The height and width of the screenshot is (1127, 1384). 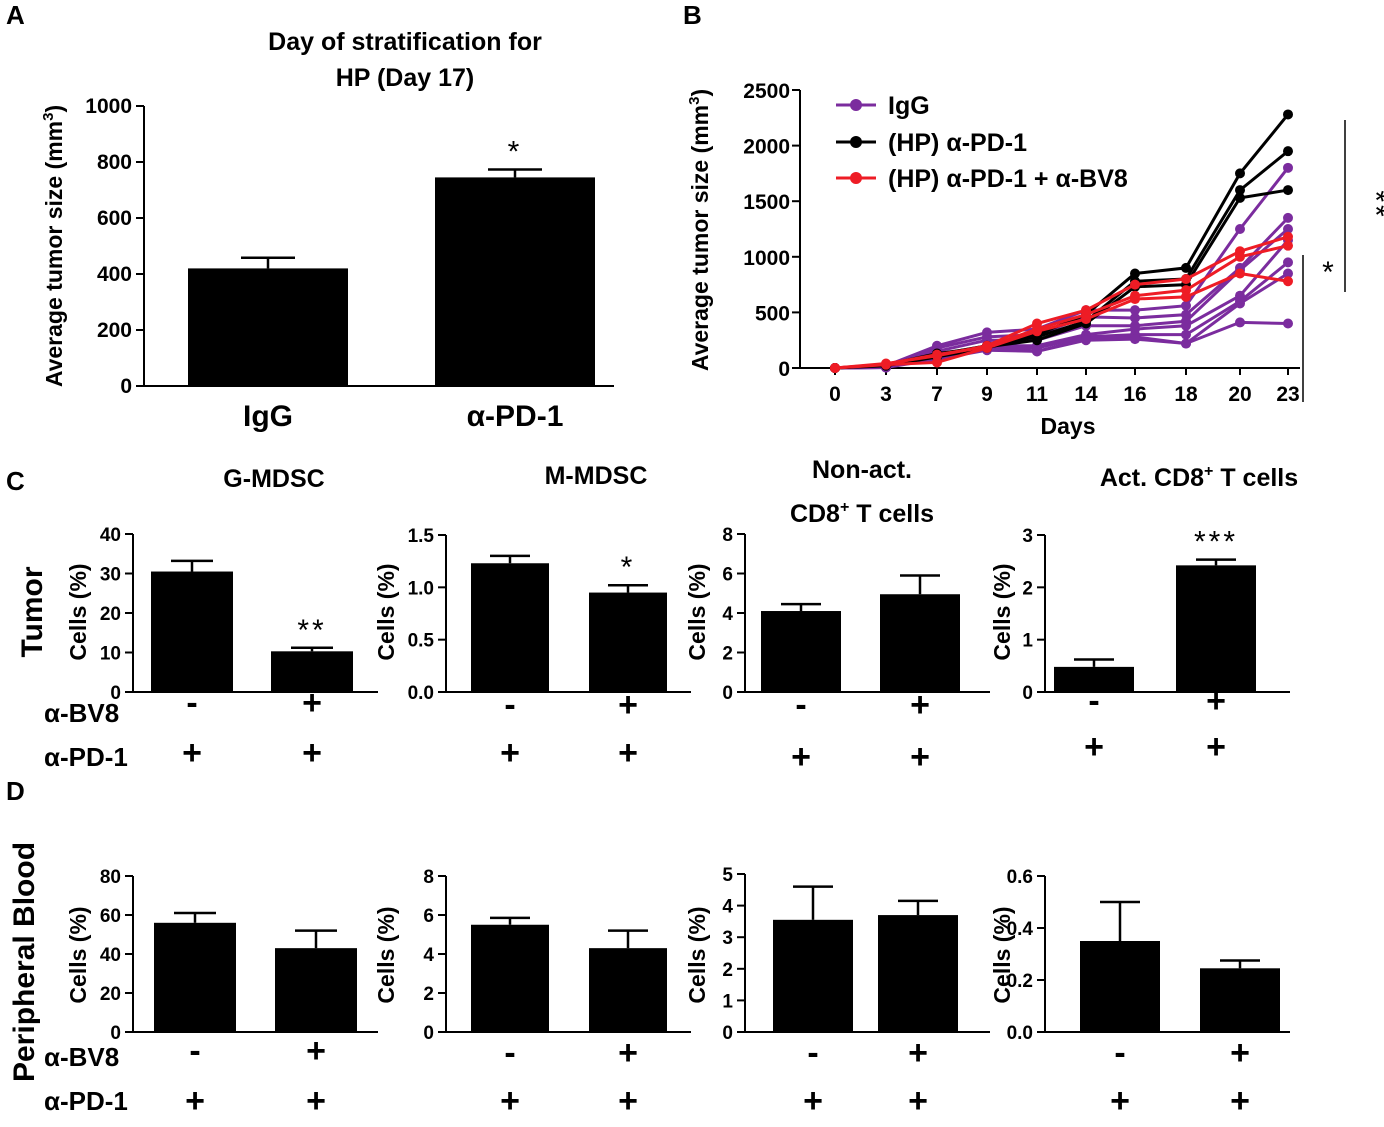 What do you see at coordinates (110, 955) in the screenshot?
I see `y-tick-label: 40` at bounding box center [110, 955].